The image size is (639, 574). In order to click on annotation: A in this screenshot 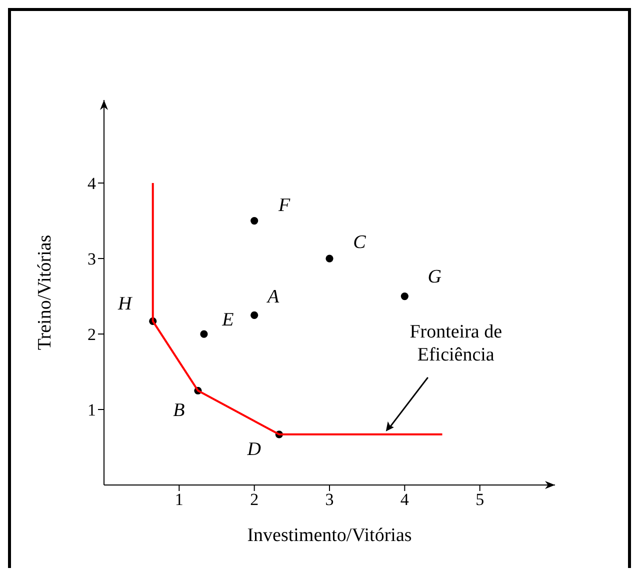, I will do `click(273, 297)`.